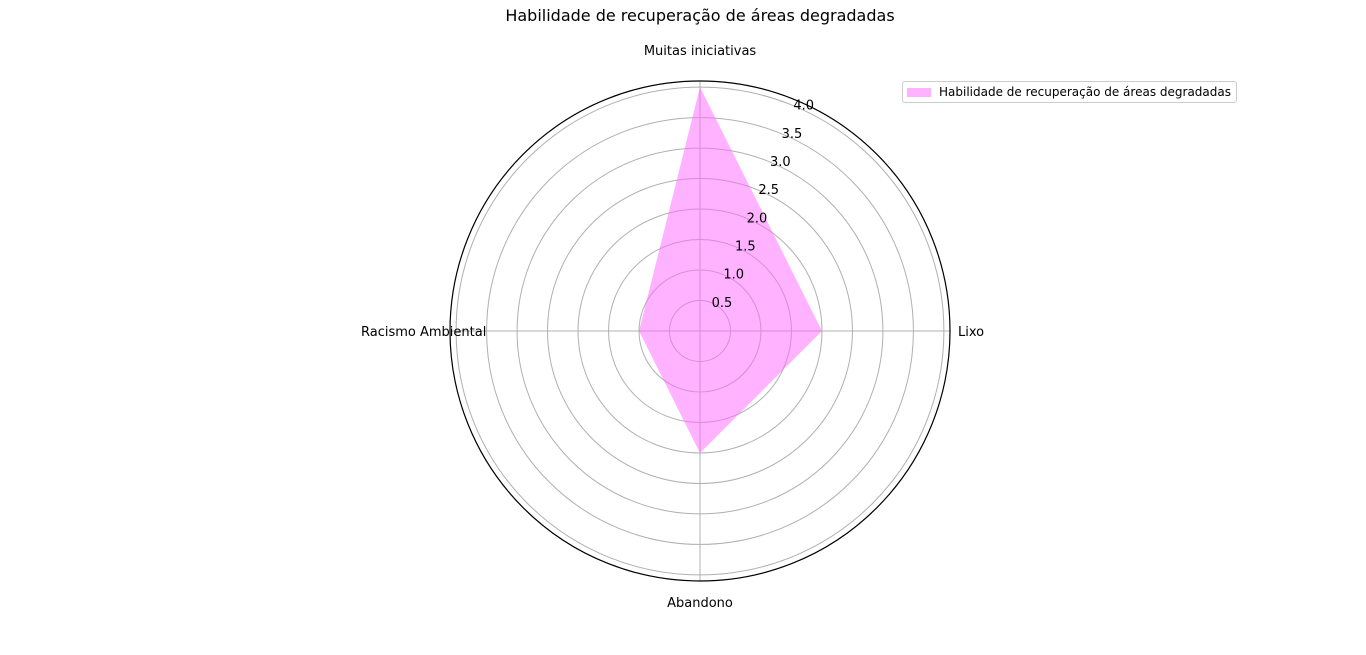  Describe the element at coordinates (780, 162) in the screenshot. I see `r-tick-label-5: 3.0` at that location.